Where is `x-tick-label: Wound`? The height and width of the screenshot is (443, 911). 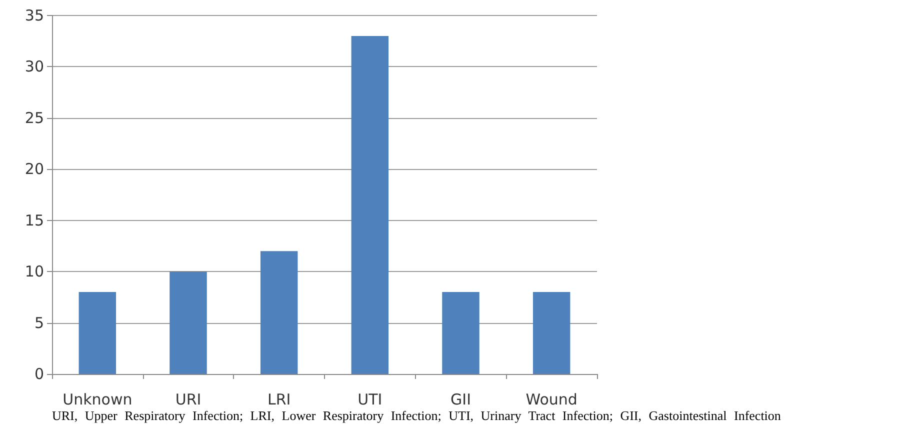 x-tick-label: Wound is located at coordinates (552, 399).